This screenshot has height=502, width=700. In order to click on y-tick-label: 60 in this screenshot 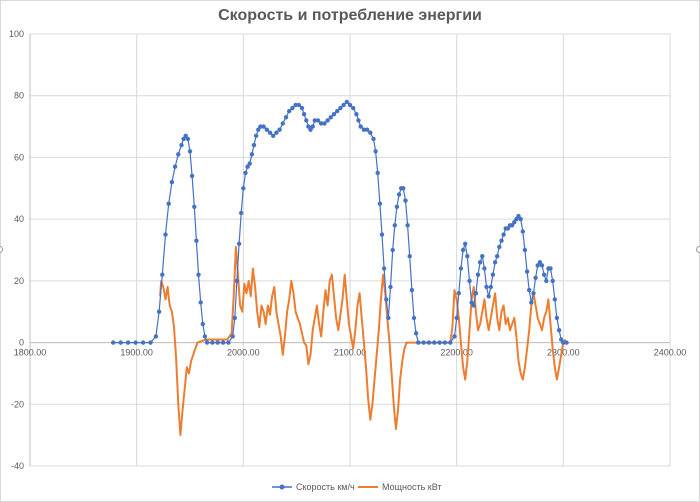, I will do `click(19, 157)`.